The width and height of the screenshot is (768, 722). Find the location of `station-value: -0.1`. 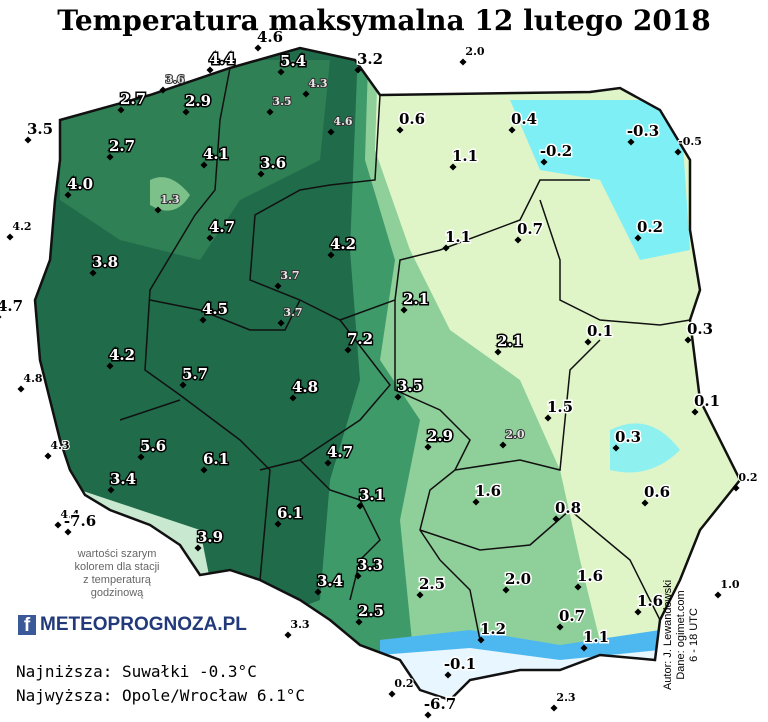

station-value: -0.1 is located at coordinates (460, 664).